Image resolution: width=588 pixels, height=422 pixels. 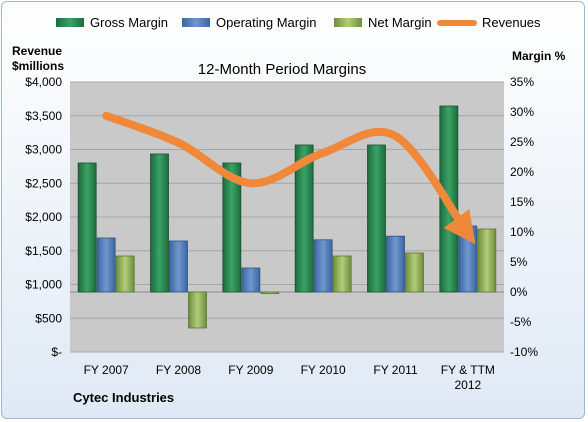 I want to click on category-tick-label-line: FY 2007, so click(x=106, y=370).